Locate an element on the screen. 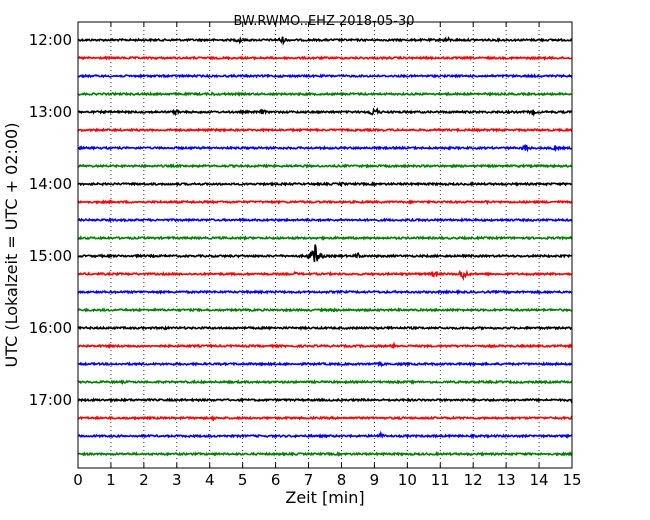 This screenshot has width=650, height=520. x-tick-label: 14 is located at coordinates (539, 480).